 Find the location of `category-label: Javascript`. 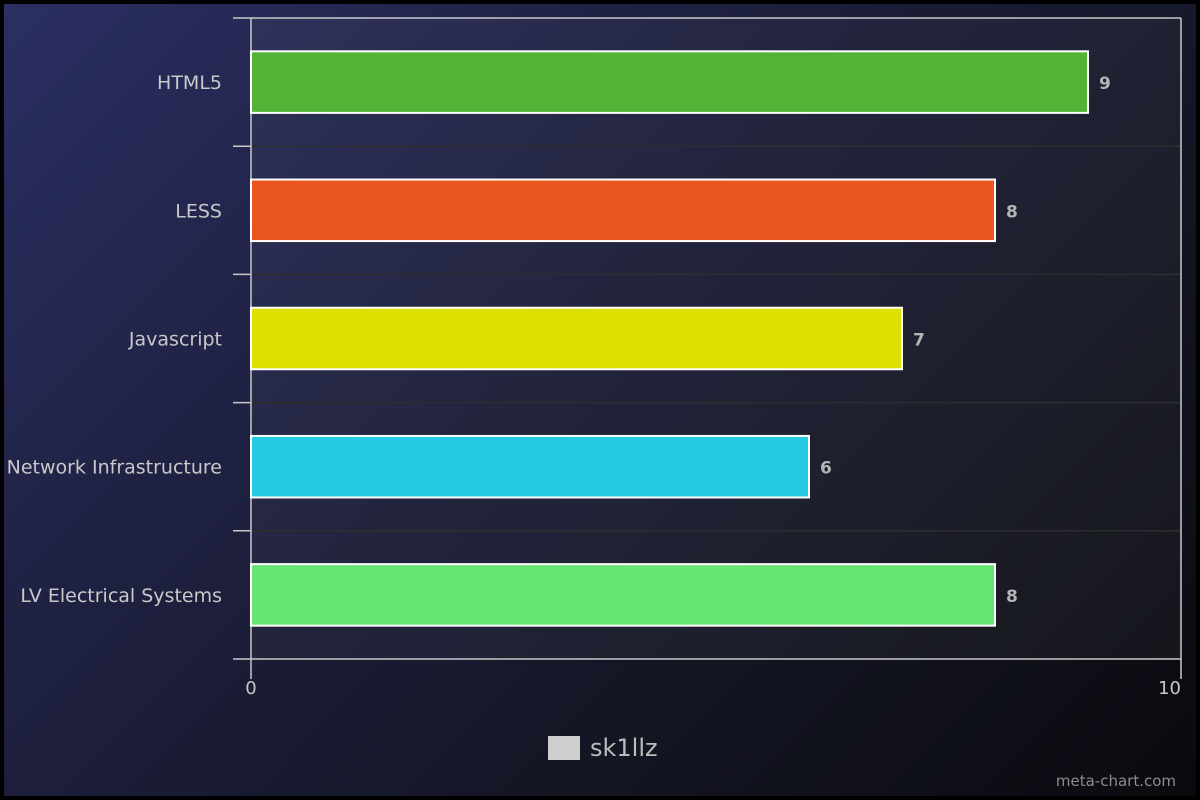

category-label: Javascript is located at coordinates (175, 340).